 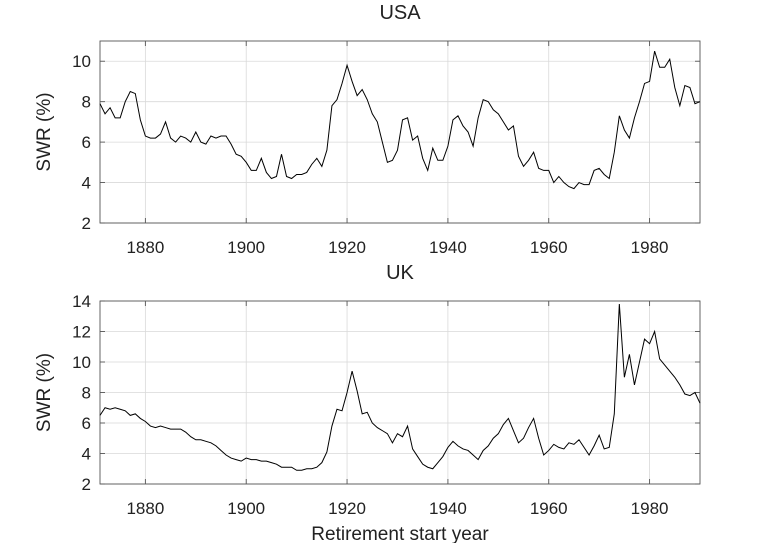 What do you see at coordinates (81, 332) in the screenshot?
I see `y-tick-label: 12` at bounding box center [81, 332].